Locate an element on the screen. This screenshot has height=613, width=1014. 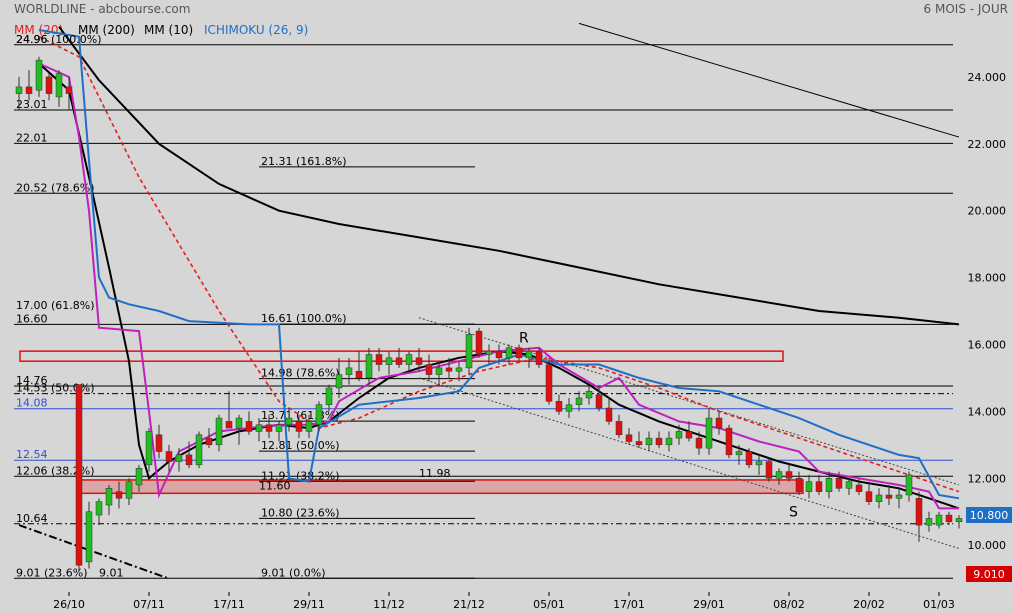
fib-label: 11.91 (38.2%) is located at coordinates (300, 475).